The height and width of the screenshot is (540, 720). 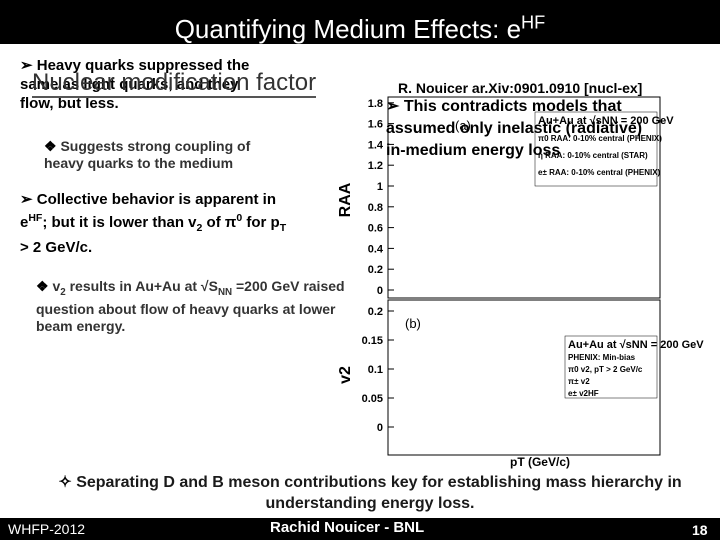 I want to click on citation: R. Nouicer ar.Xiv:0901.0910 [nucl-ex], so click(x=520, y=88).